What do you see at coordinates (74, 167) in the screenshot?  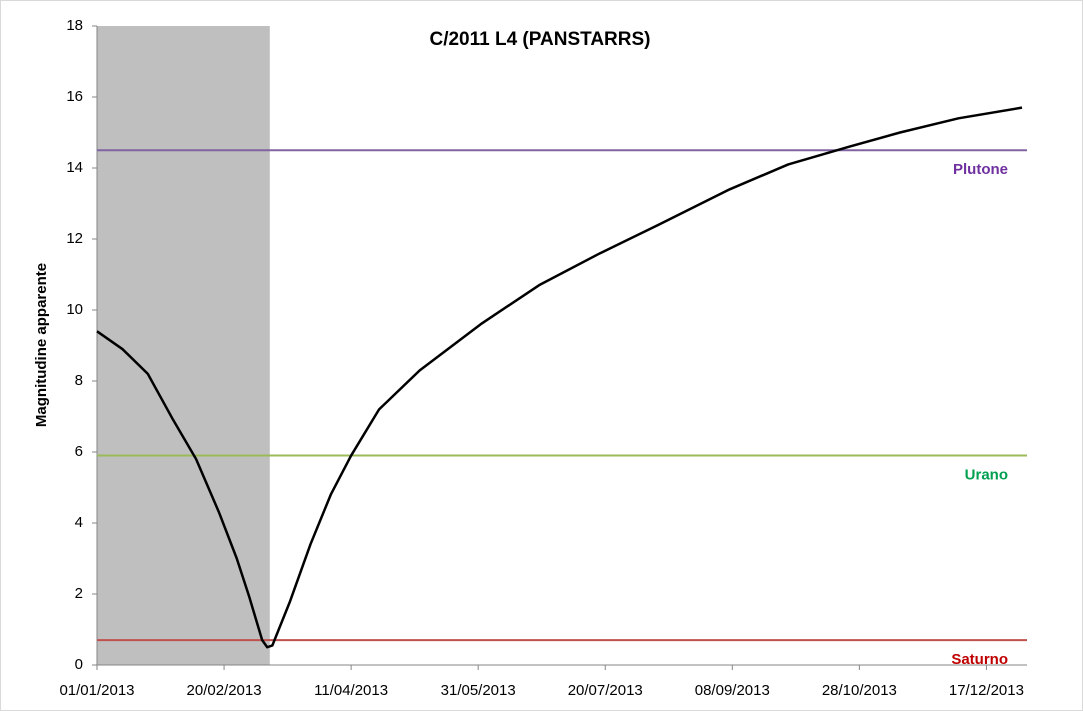 I see `y-tick-label: 14` at bounding box center [74, 167].